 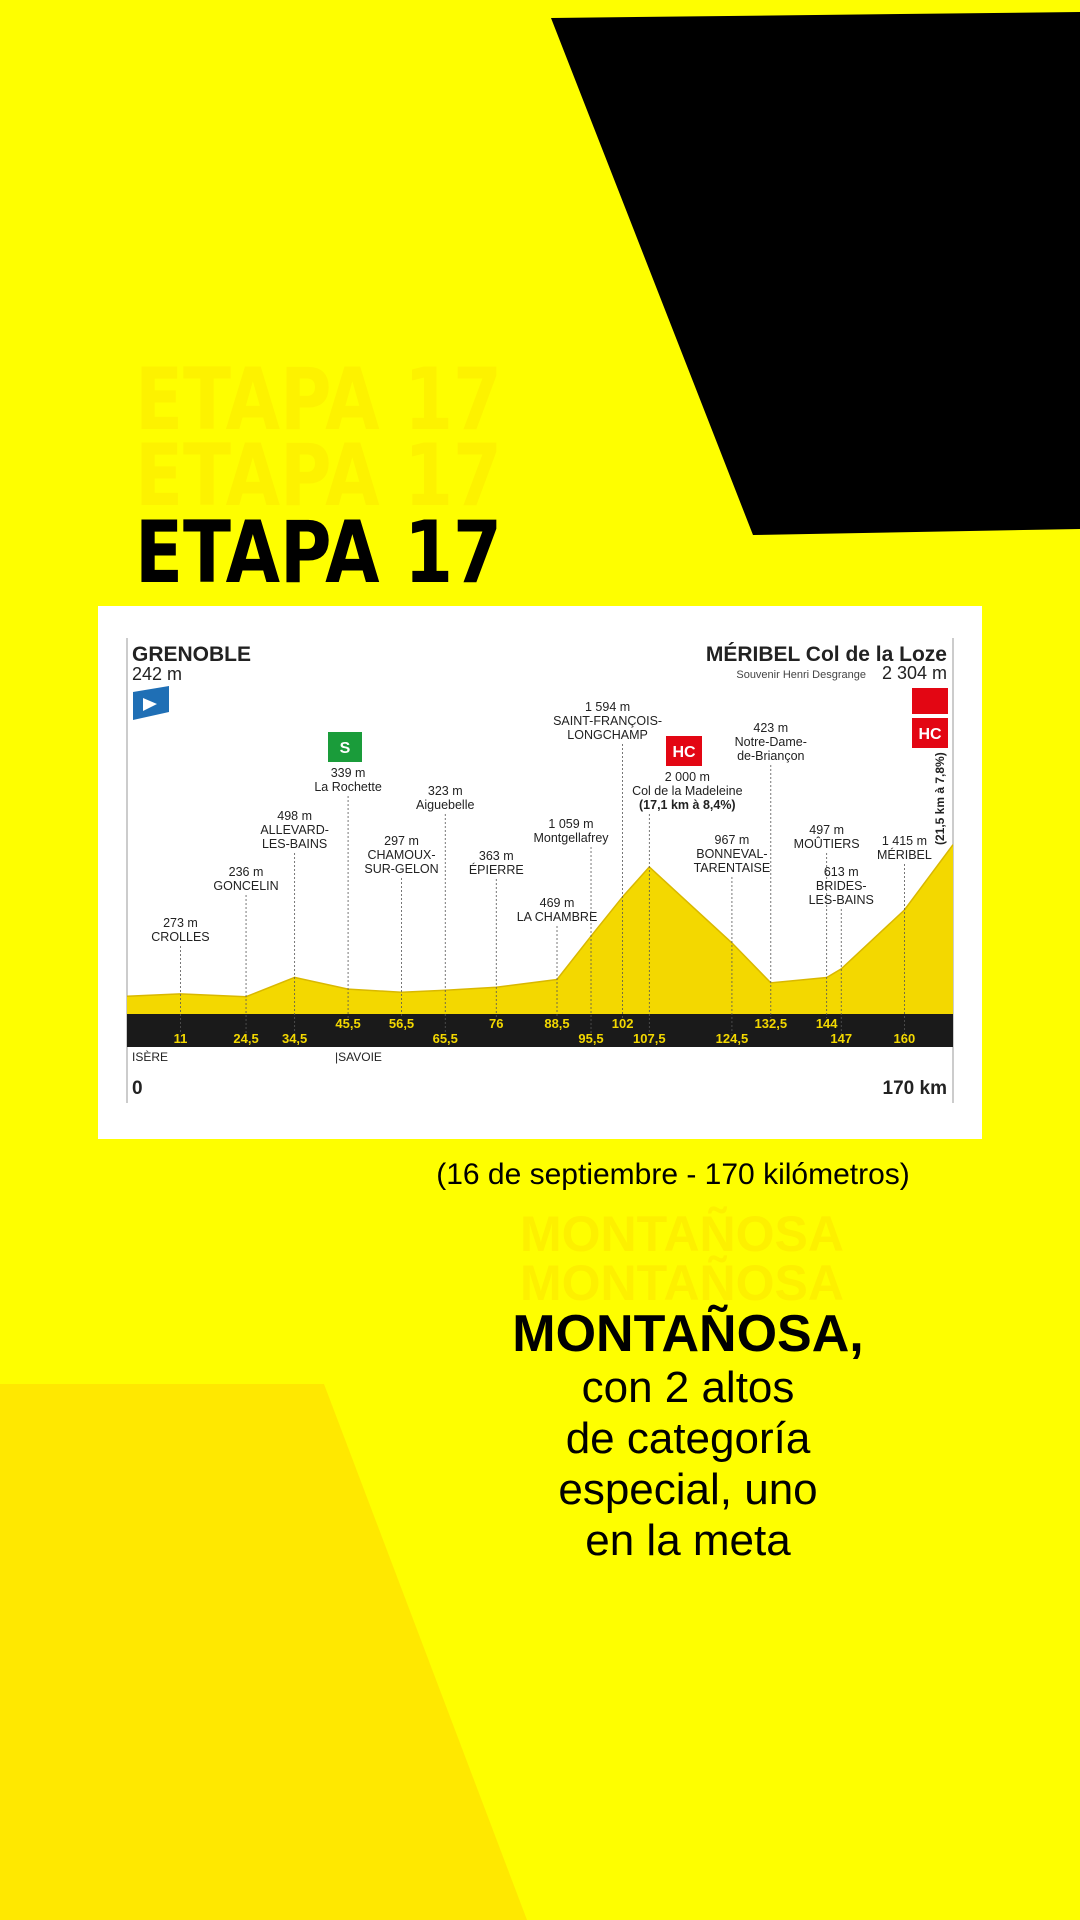 I want to click on km-band, so click(x=540, y=1030).